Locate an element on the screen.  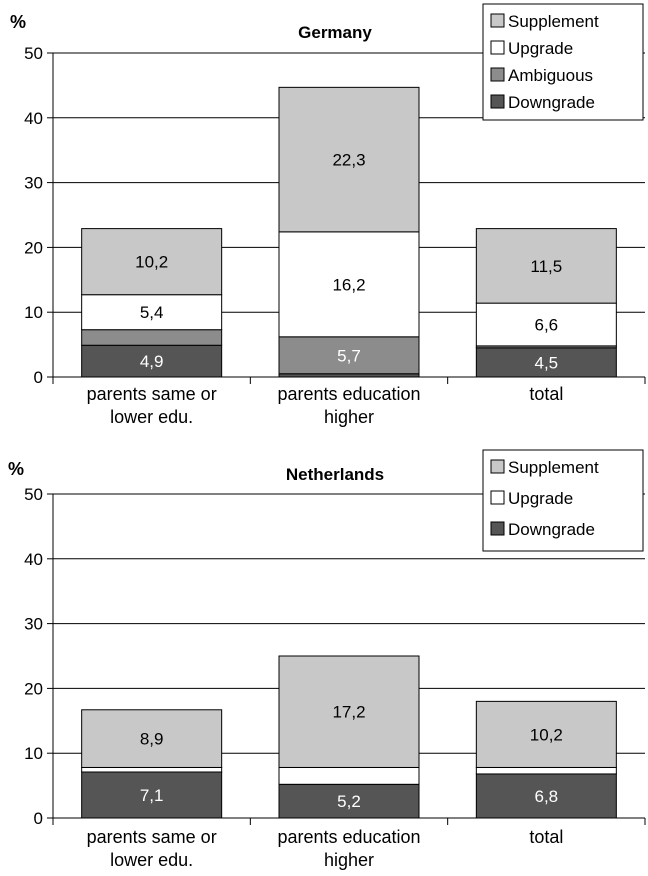
data-label: 4,5 is located at coordinates (547, 362).